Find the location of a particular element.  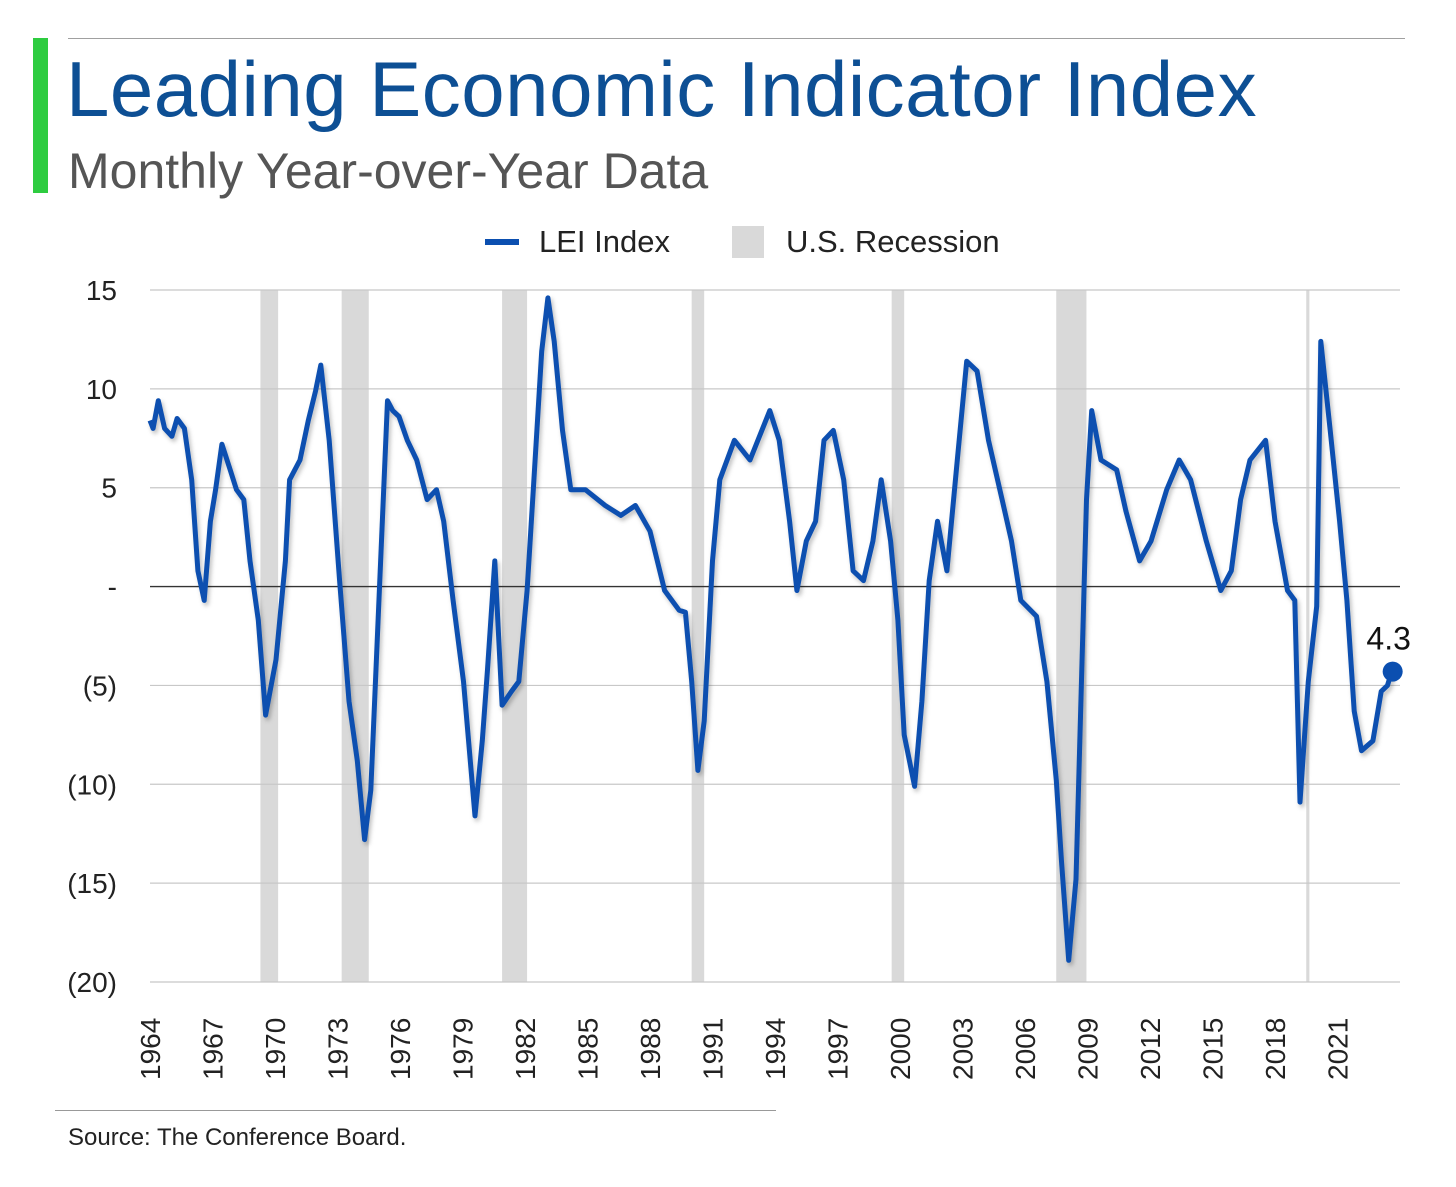

chart-title: Leading Economic Indicator Index is located at coordinates (662, 89).